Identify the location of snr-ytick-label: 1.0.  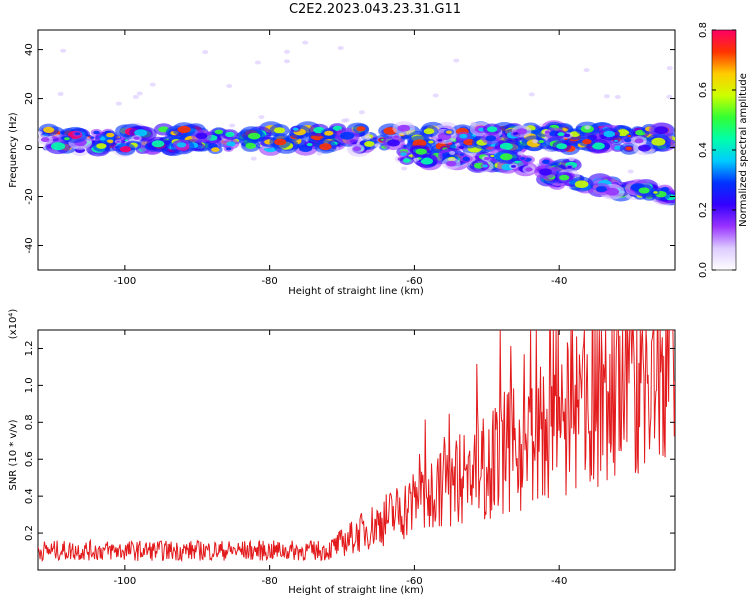
(29, 385).